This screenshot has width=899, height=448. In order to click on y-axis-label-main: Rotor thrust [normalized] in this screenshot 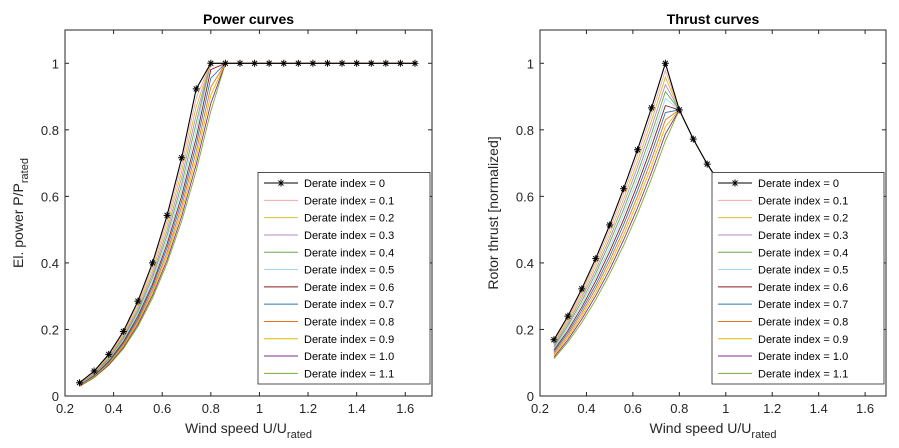, I will do `click(493, 212)`.